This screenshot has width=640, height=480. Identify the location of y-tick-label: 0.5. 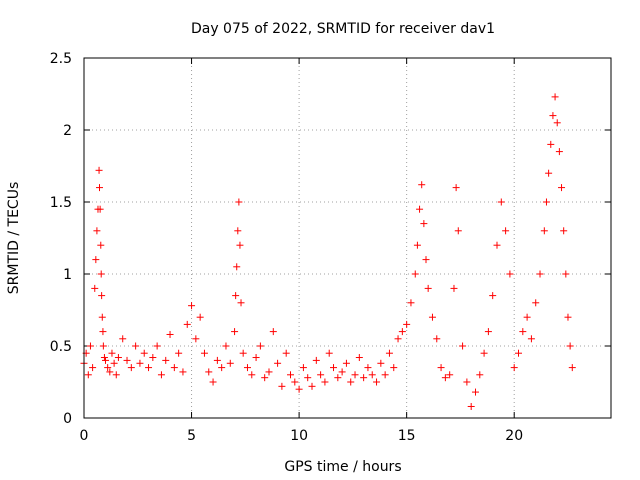
(61, 347).